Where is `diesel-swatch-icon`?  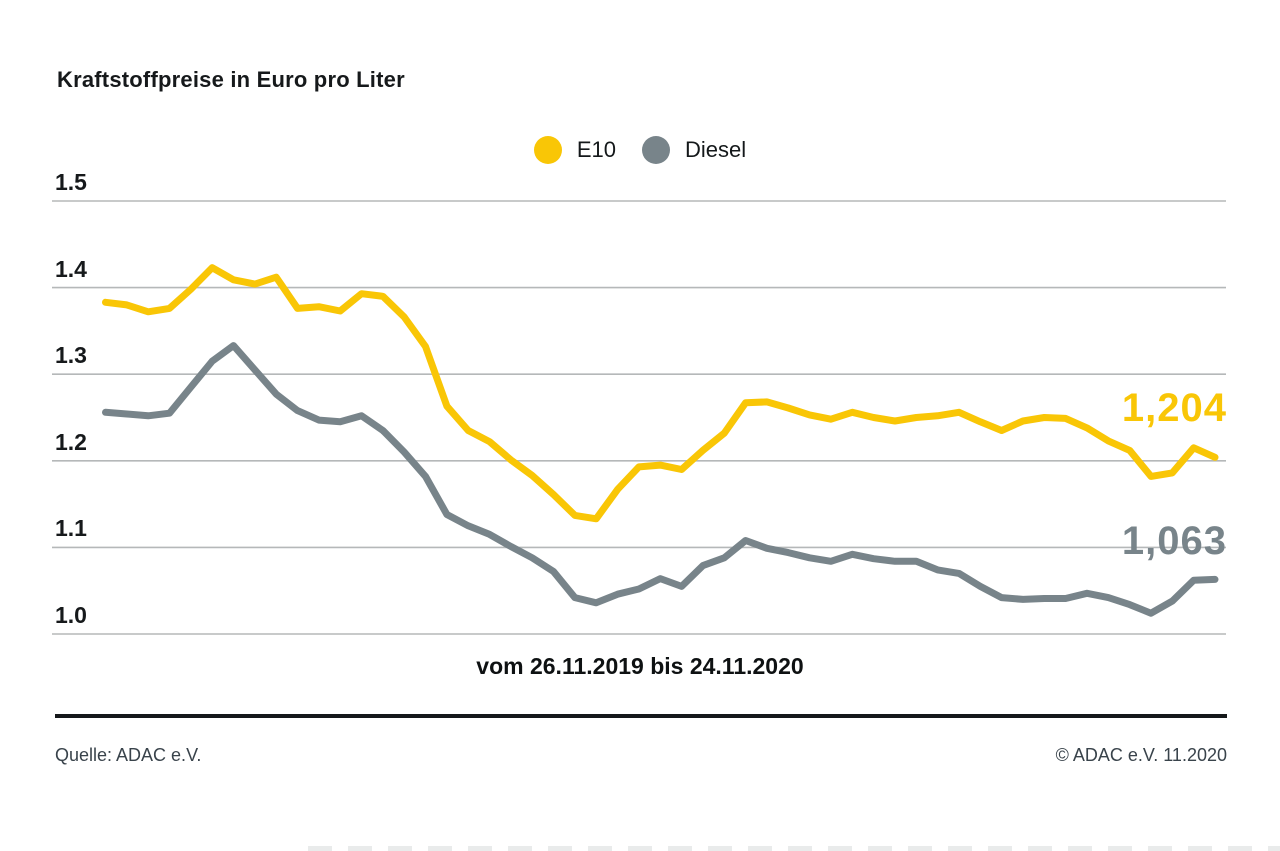 diesel-swatch-icon is located at coordinates (656, 150).